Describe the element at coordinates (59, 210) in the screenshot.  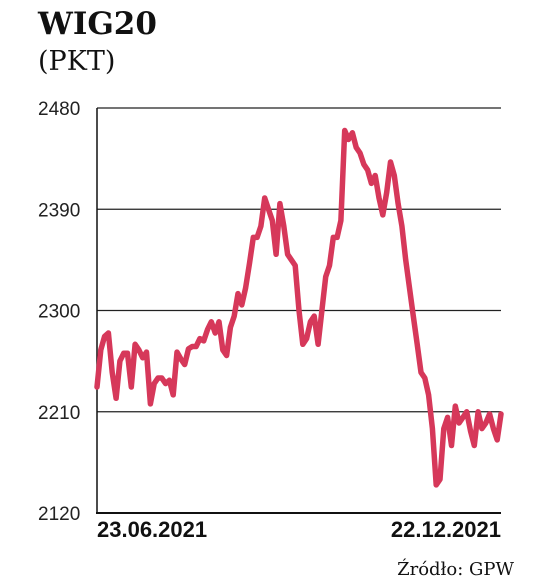
I see `y-tick-label-2390: 2390` at that location.